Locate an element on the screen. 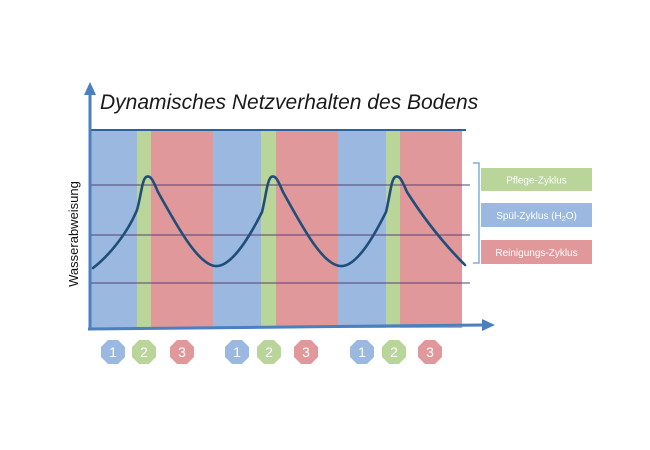 This screenshot has height=450, width=650. badge-cycle3-phase2: 2 is located at coordinates (394, 352).